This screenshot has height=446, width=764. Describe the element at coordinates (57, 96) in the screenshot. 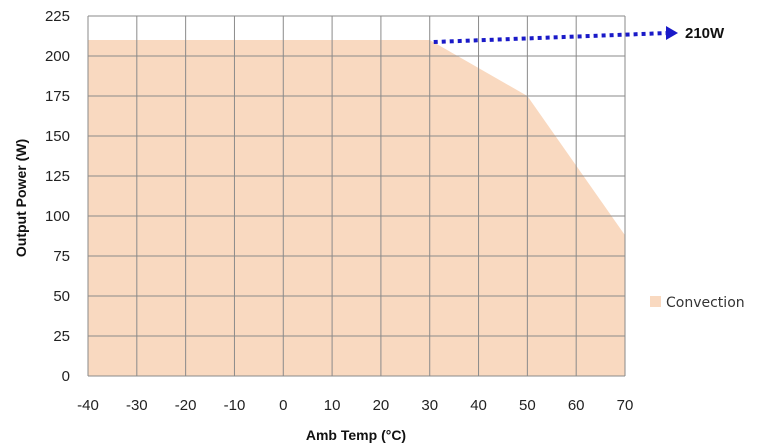

I see `y-tick-label: 175` at that location.